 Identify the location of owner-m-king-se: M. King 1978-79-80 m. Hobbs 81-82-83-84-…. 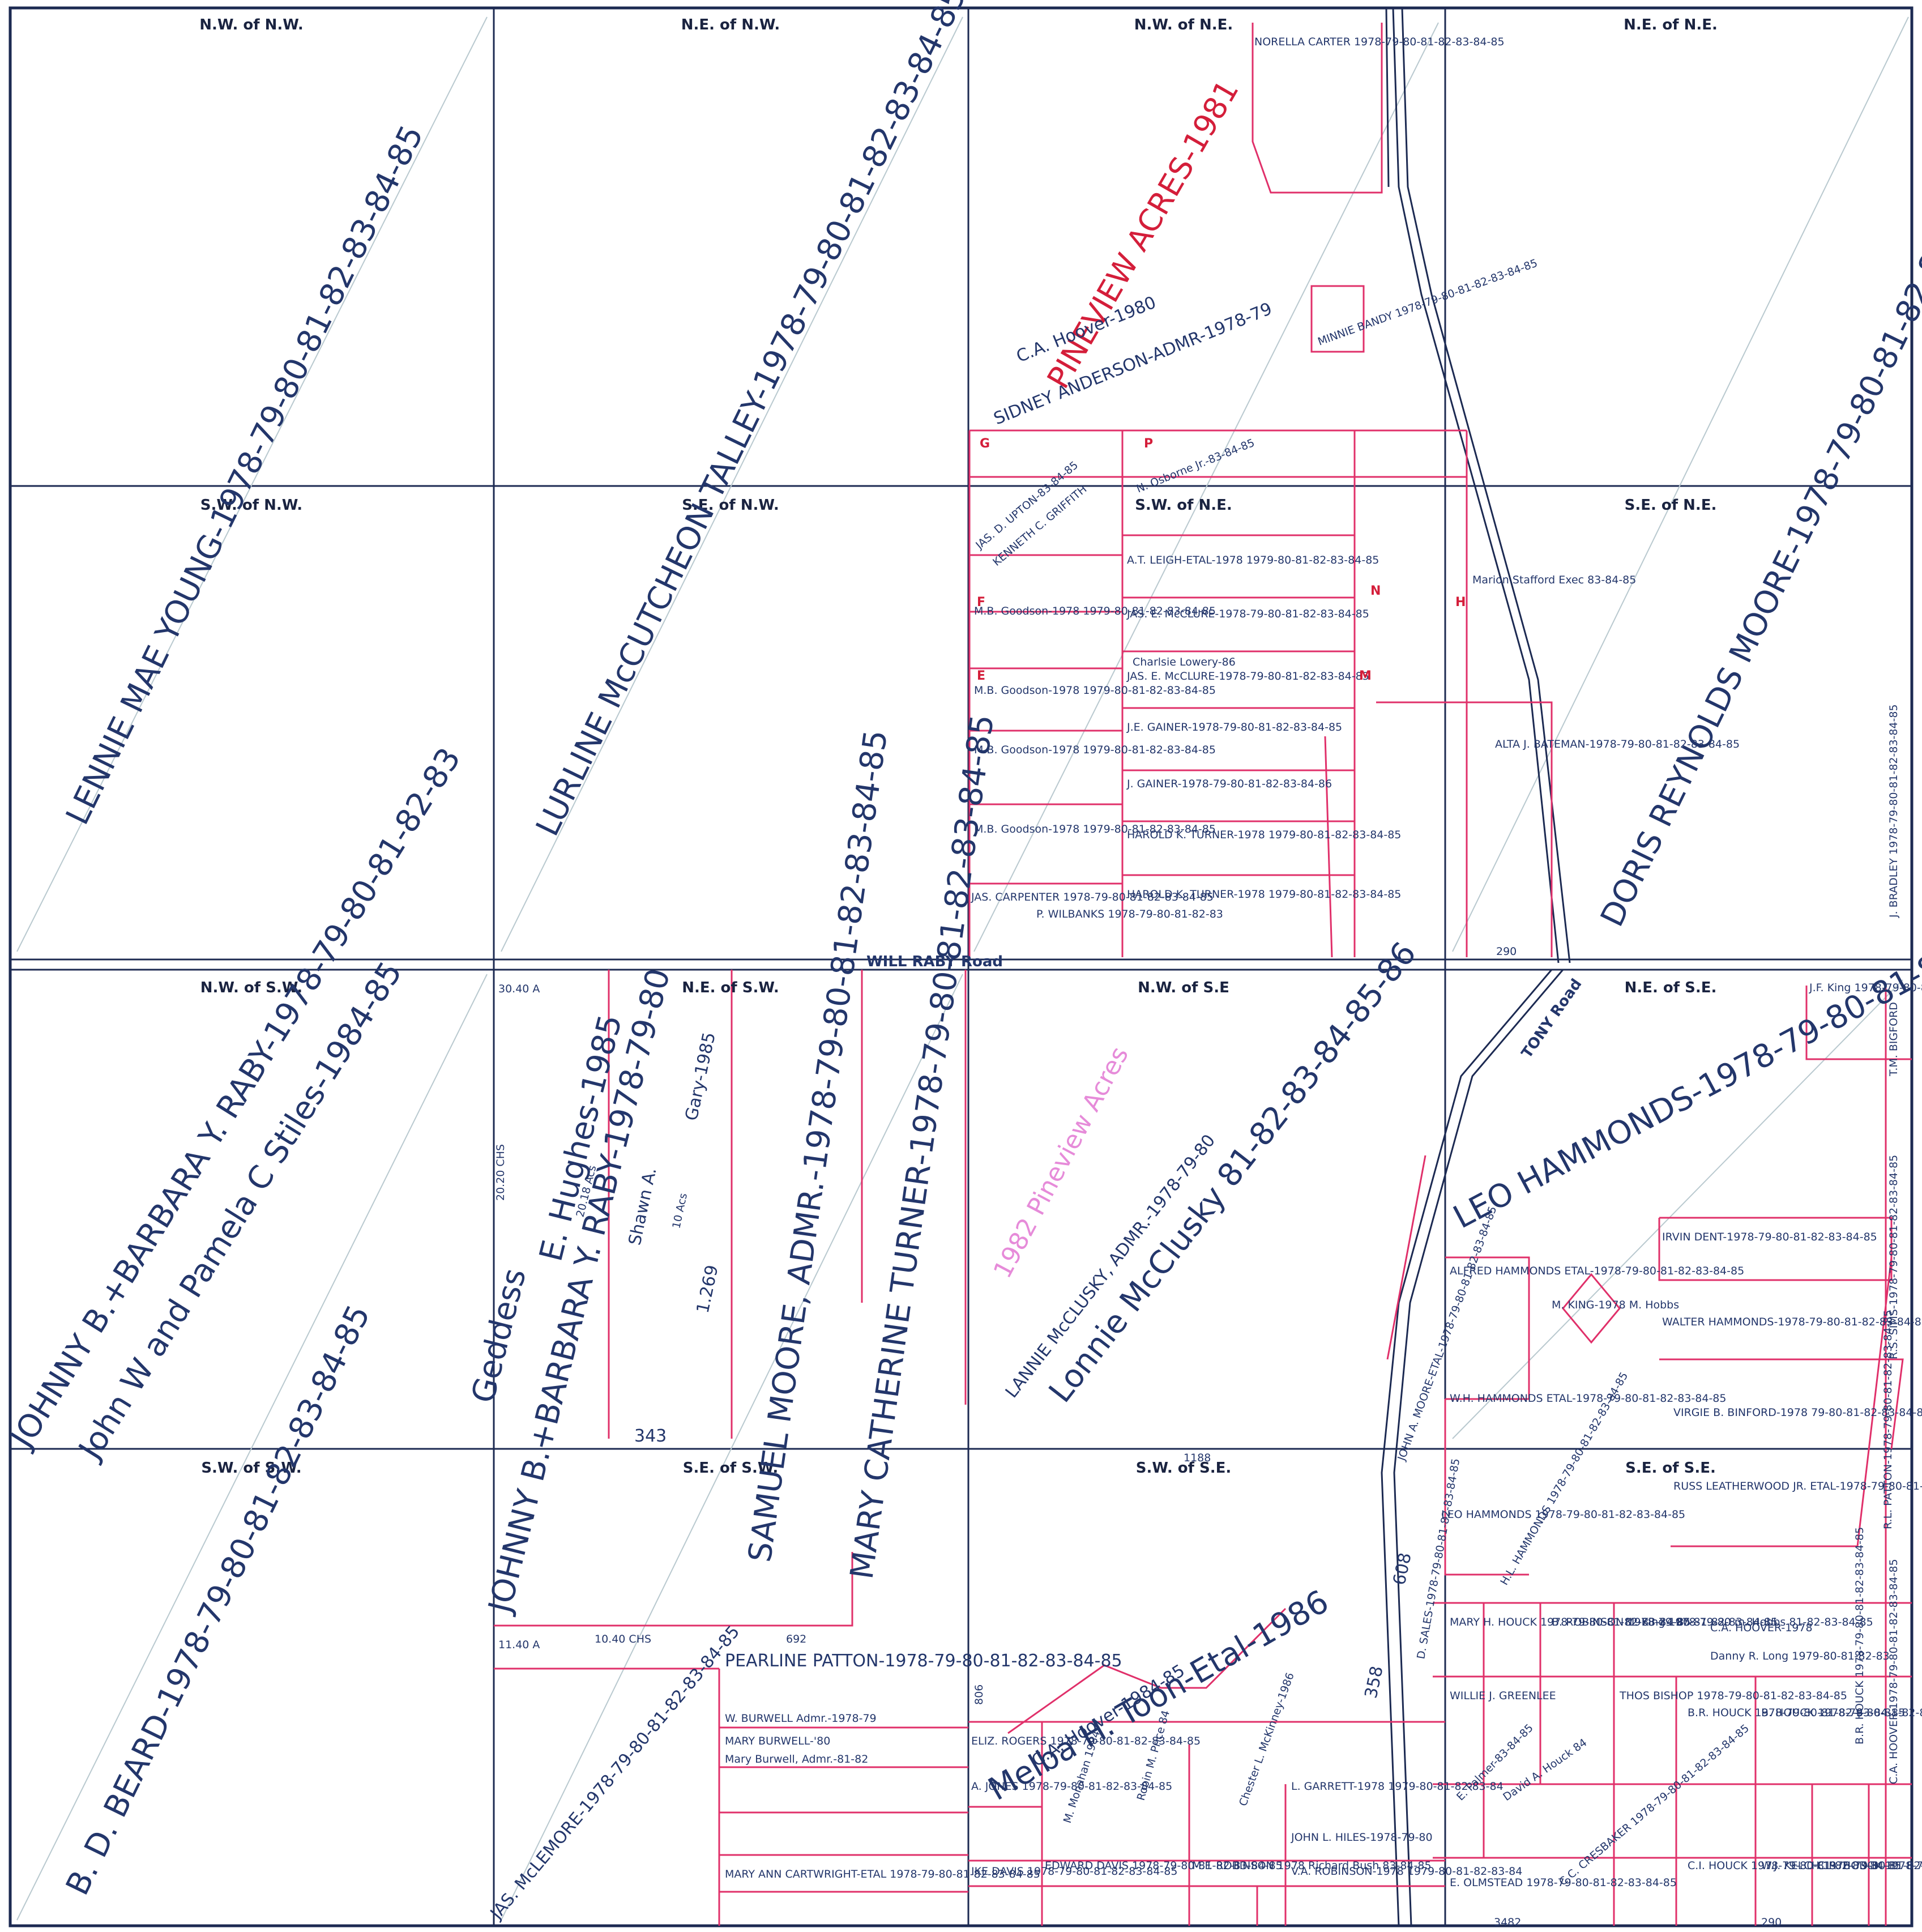
(1749, 1622).